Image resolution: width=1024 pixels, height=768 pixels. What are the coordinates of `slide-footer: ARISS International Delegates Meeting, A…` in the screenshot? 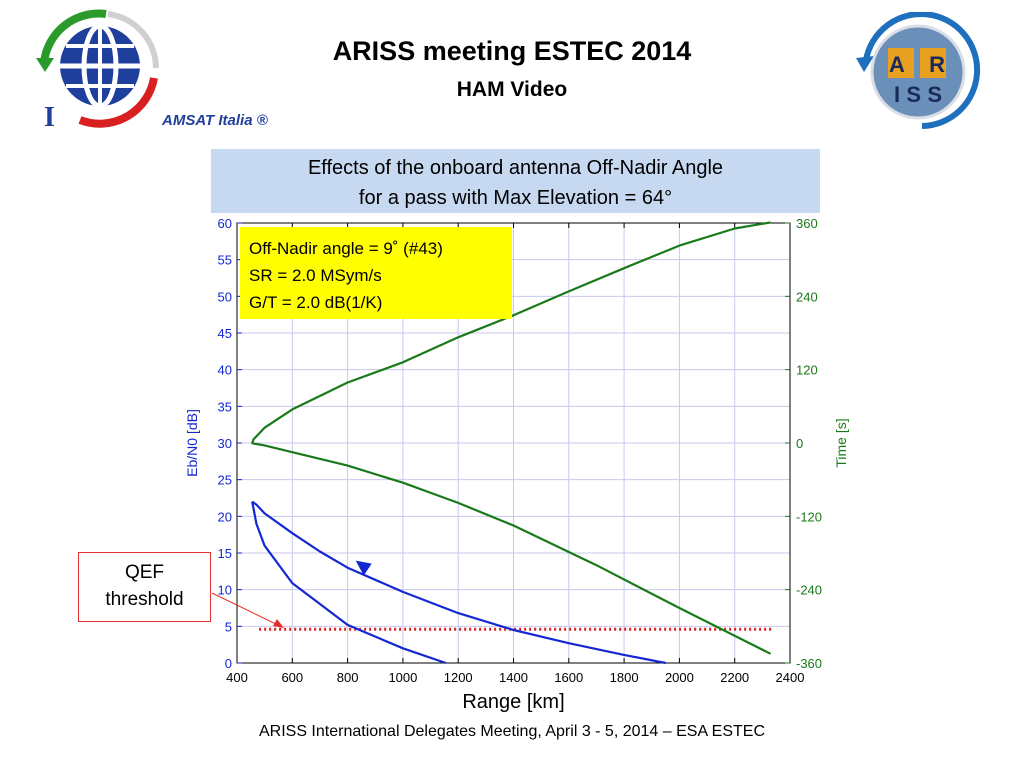 It's located at (512, 731).